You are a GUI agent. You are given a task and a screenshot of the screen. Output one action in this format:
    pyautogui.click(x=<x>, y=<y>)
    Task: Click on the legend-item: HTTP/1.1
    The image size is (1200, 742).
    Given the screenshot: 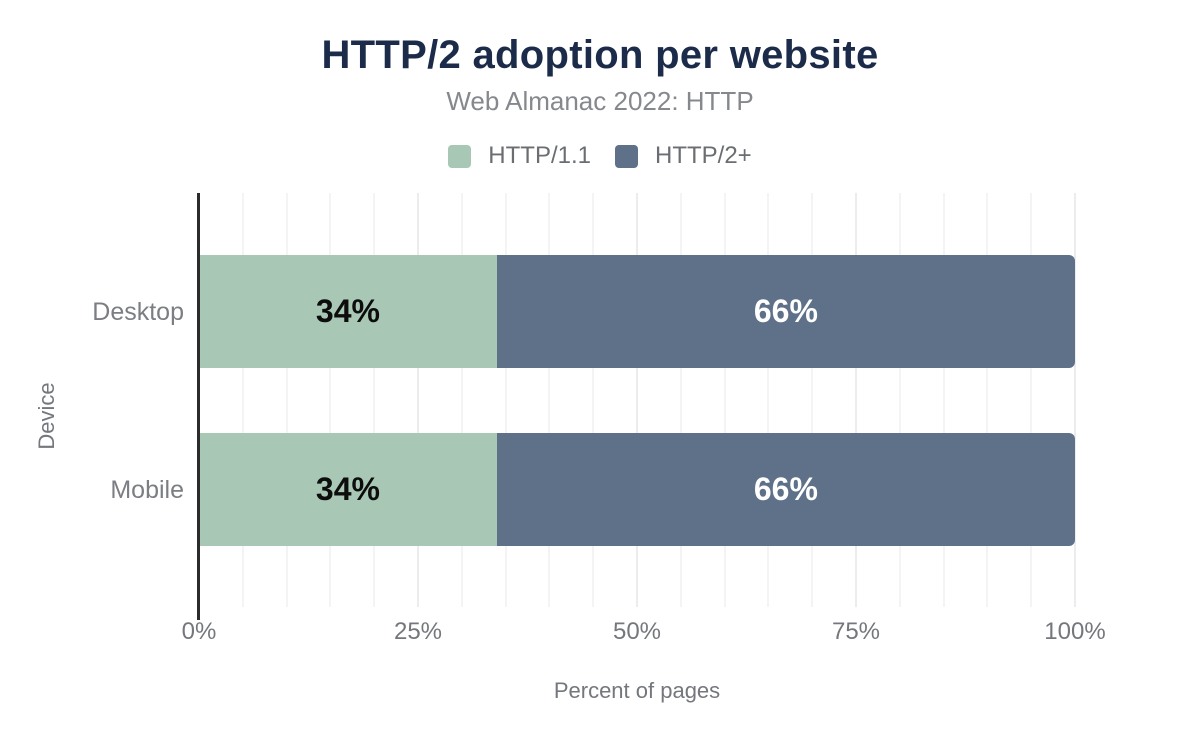 What is the action you would take?
    pyautogui.click(x=519, y=156)
    